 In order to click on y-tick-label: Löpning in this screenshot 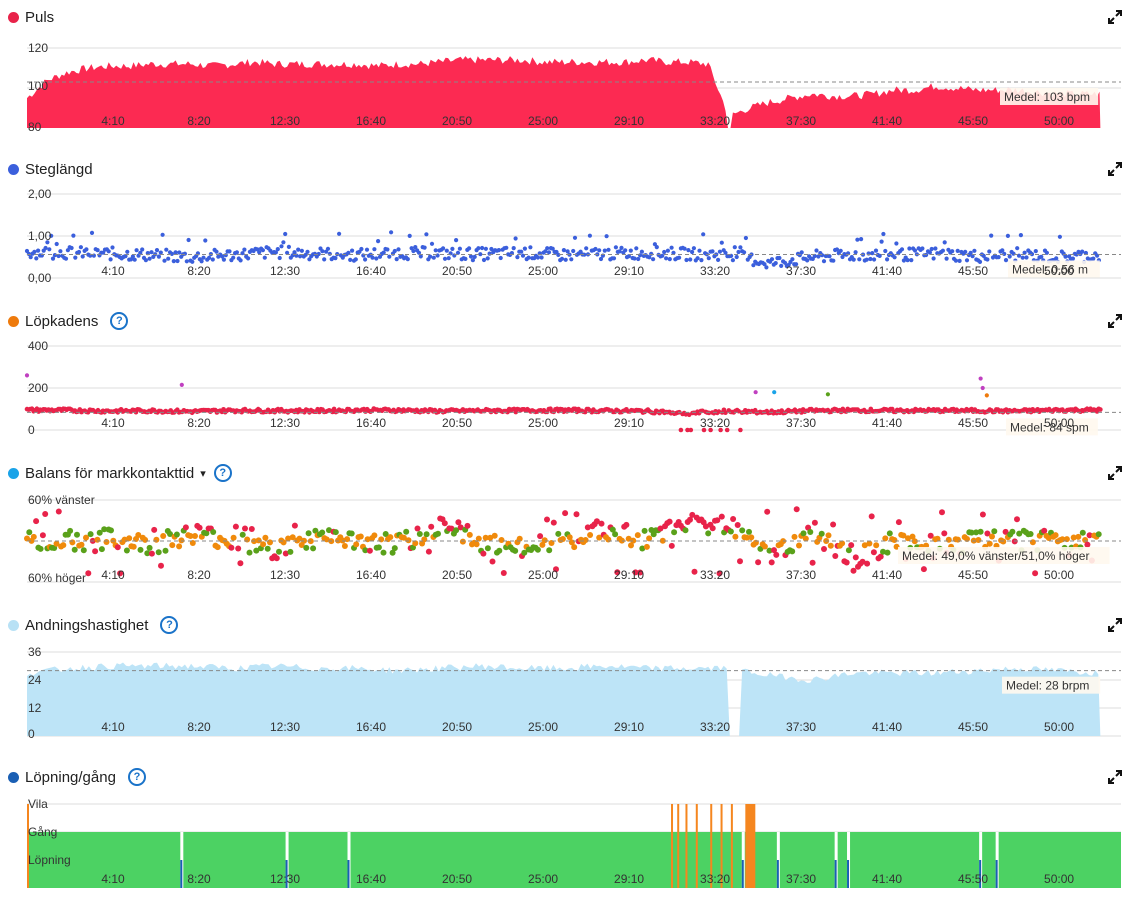, I will do `click(49, 860)`.